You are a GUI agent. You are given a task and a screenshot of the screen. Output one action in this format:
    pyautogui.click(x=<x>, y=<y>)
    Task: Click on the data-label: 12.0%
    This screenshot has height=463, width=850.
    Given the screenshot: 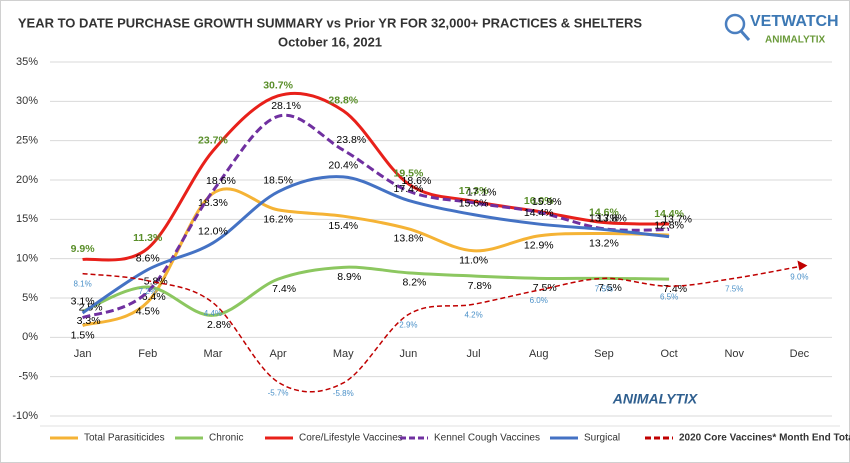 What is the action you would take?
    pyautogui.click(x=213, y=232)
    